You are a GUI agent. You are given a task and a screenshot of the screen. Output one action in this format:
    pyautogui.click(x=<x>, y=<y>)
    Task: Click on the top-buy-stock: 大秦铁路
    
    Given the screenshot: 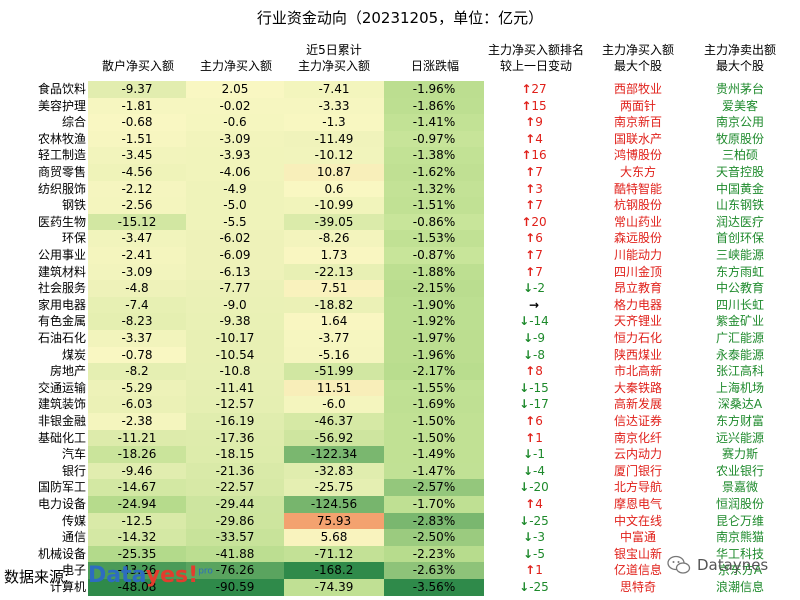 What is the action you would take?
    pyautogui.click(x=637, y=387)
    